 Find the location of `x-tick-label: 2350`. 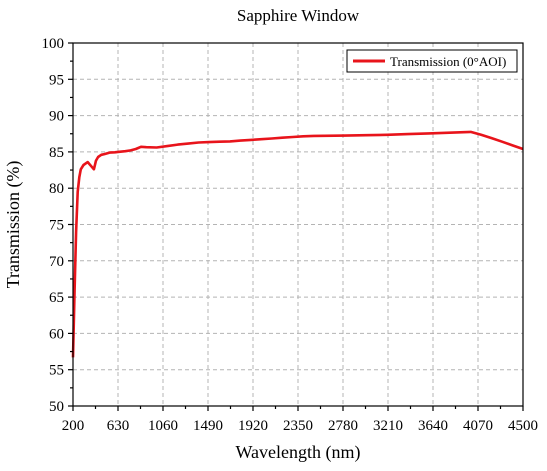

x-tick-label: 2350 is located at coordinates (298, 426).